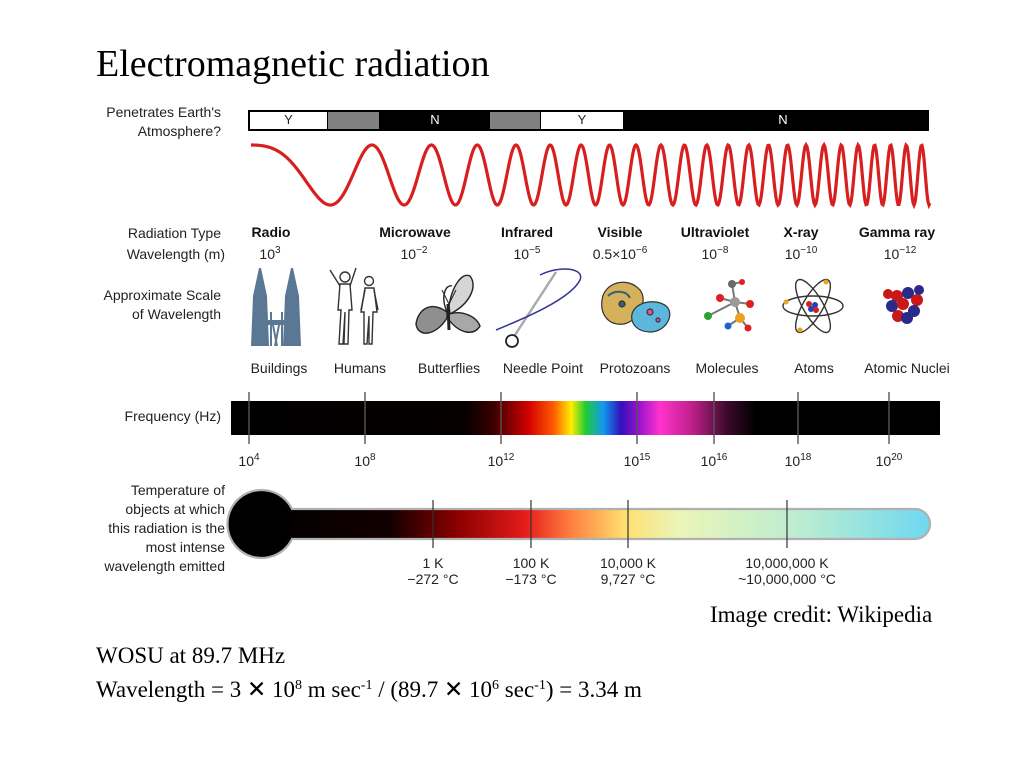 The width and height of the screenshot is (1024, 768). I want to click on frequency-tick-label: 10⁴, so click(249, 461).